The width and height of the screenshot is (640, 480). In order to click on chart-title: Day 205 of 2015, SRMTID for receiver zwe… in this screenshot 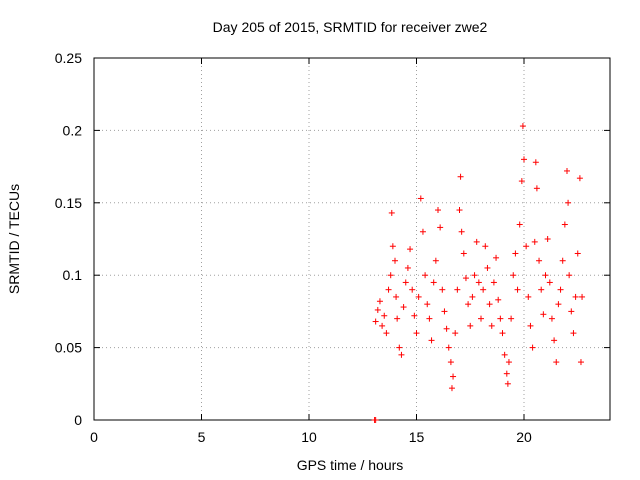, I will do `click(350, 27)`.